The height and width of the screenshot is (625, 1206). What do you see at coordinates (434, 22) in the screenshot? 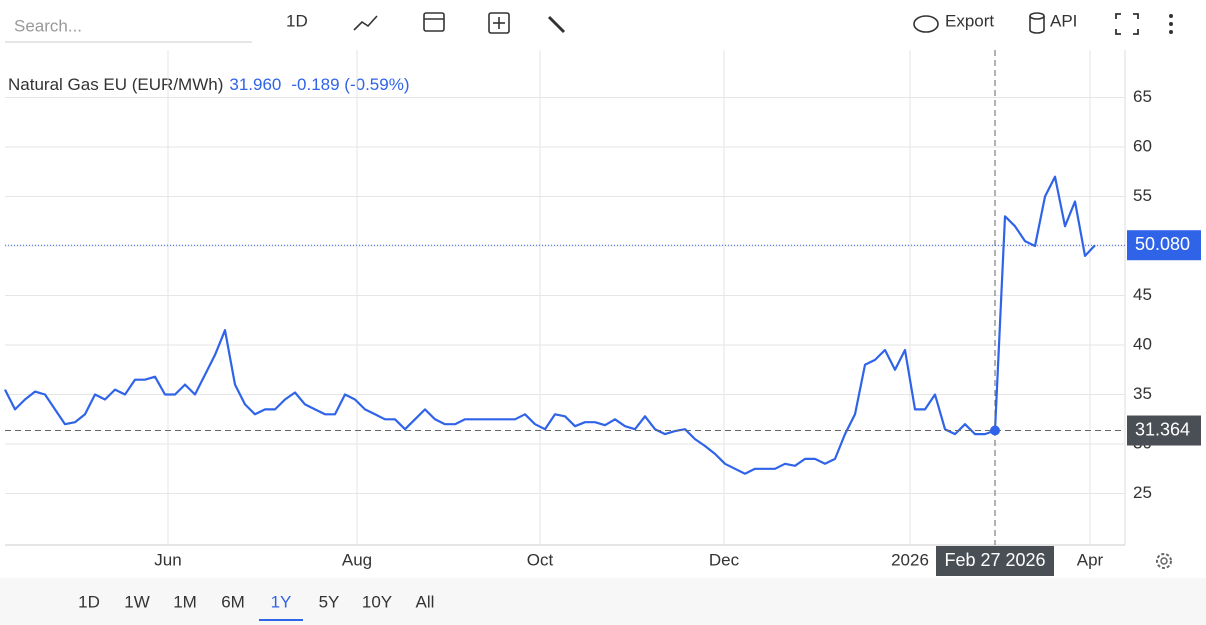
I see `calendar-icon` at bounding box center [434, 22].